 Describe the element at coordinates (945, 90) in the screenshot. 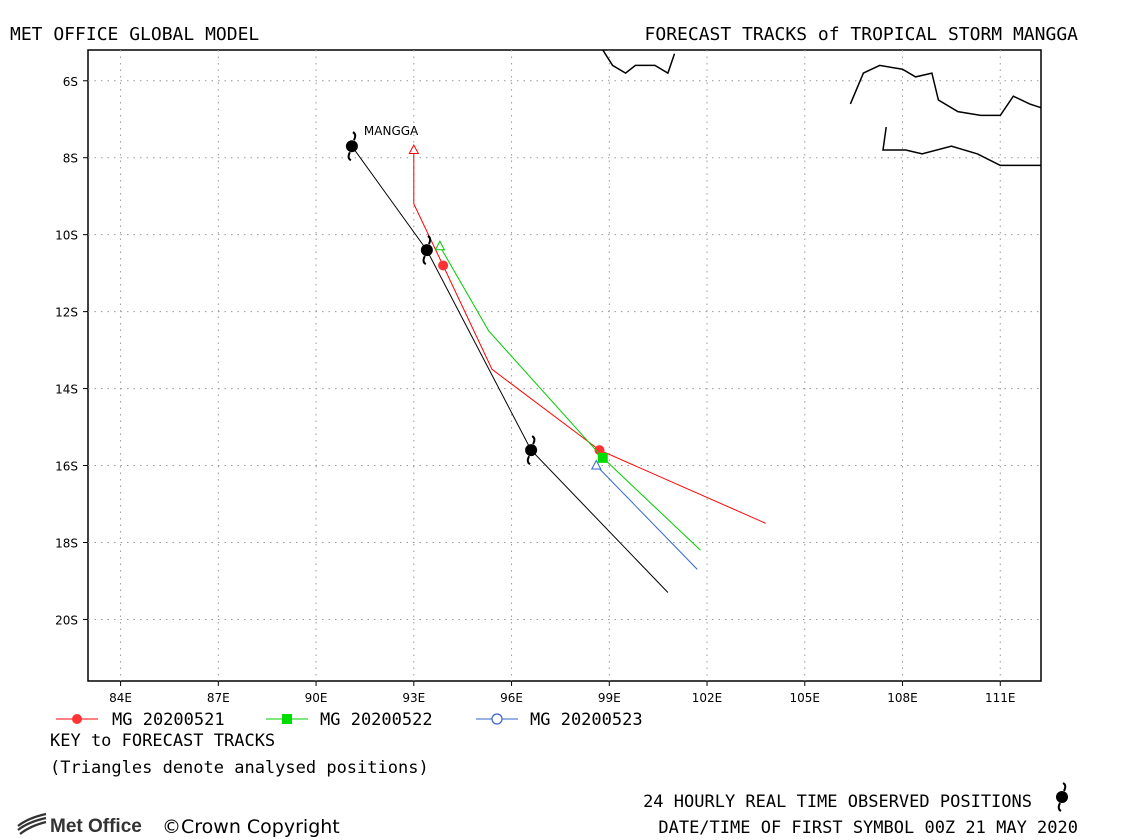

I see `coastline-java-north` at that location.